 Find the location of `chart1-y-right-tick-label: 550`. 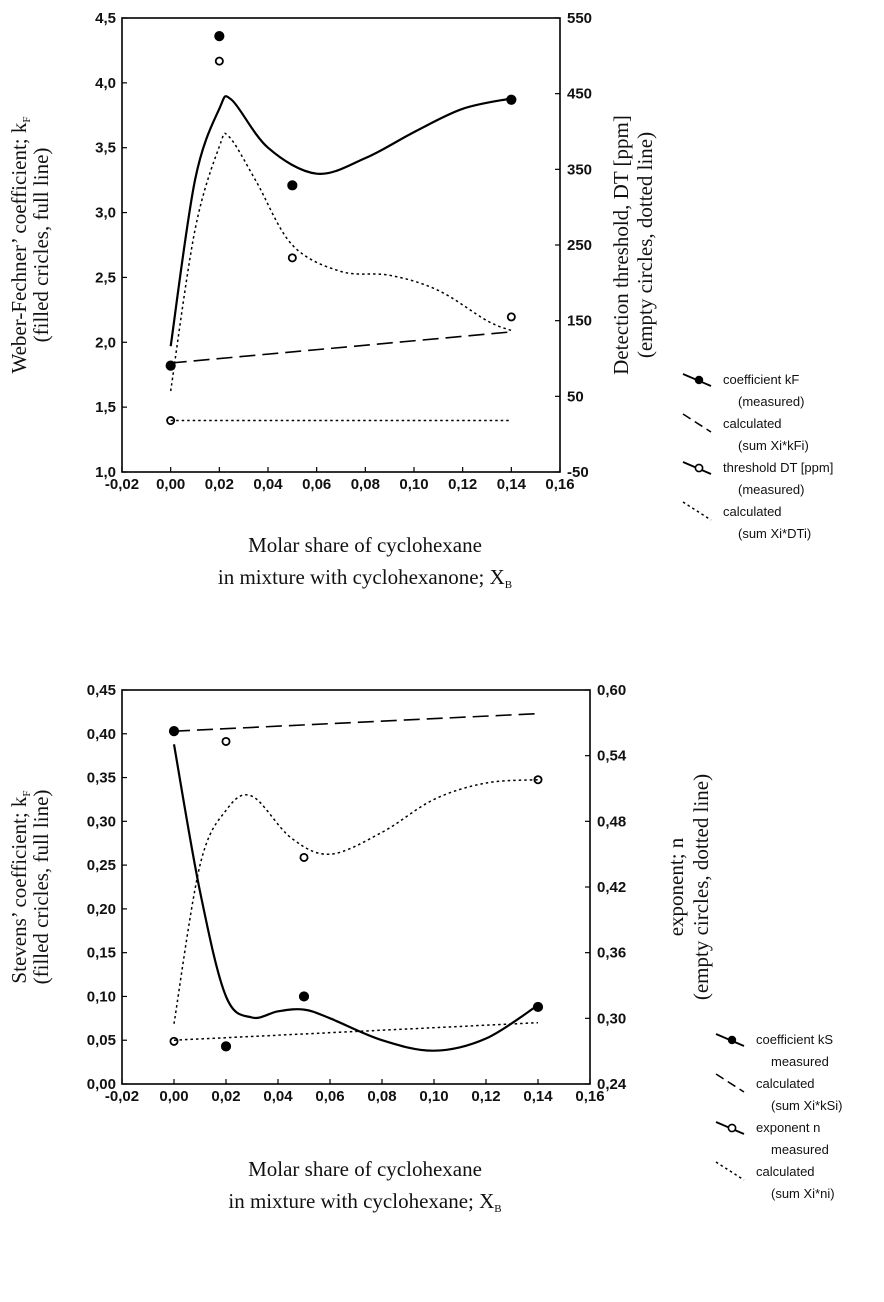

chart1-y-right-tick-label: 550 is located at coordinates (579, 18).